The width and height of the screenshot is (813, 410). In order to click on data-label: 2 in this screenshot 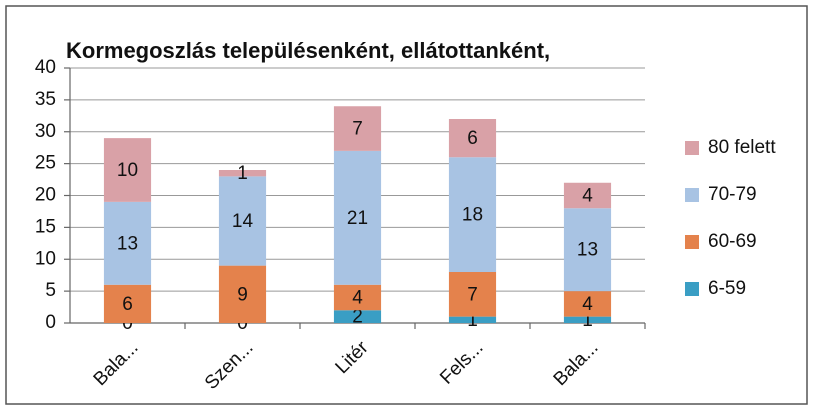, I will do `click(357, 317)`.